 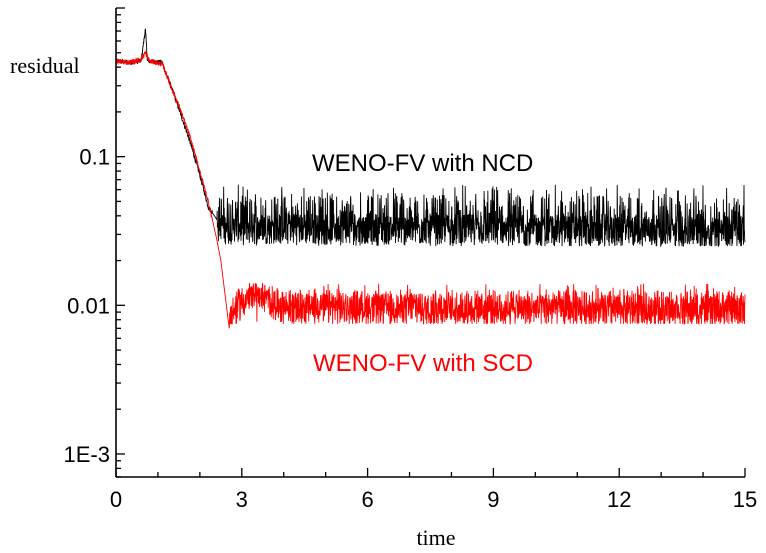 What do you see at coordinates (242, 499) in the screenshot?
I see `x-tick-label: 3` at bounding box center [242, 499].